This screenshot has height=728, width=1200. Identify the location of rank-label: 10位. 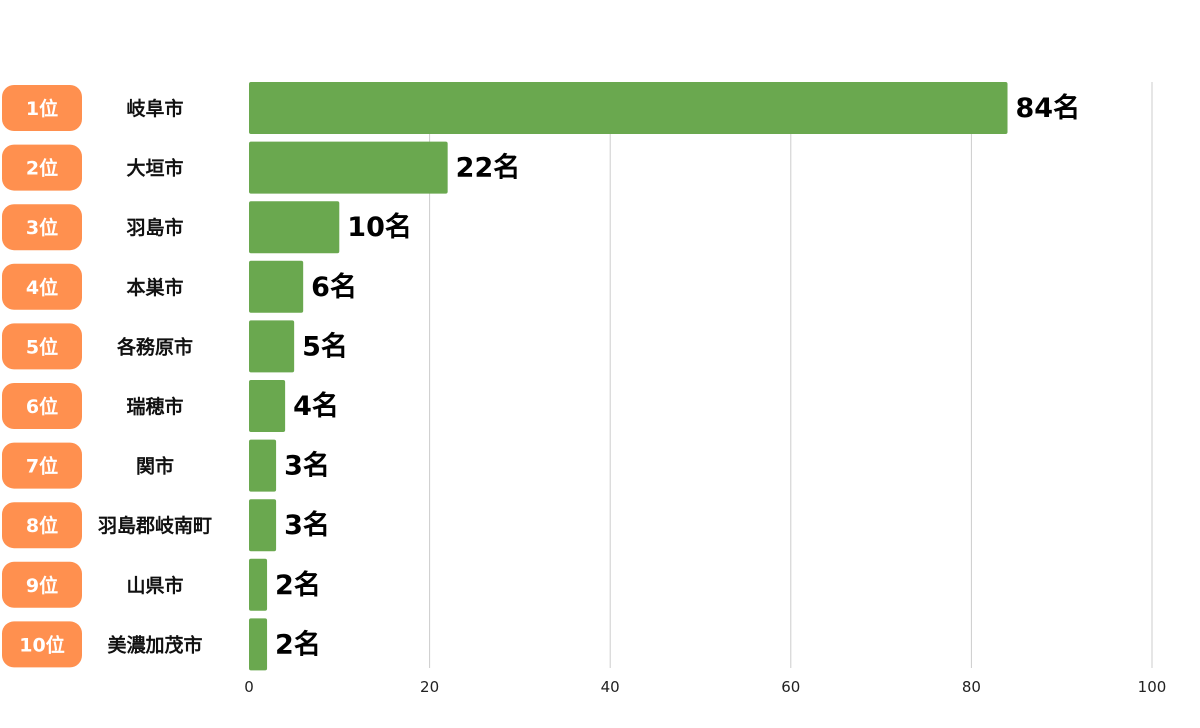
(41, 644).